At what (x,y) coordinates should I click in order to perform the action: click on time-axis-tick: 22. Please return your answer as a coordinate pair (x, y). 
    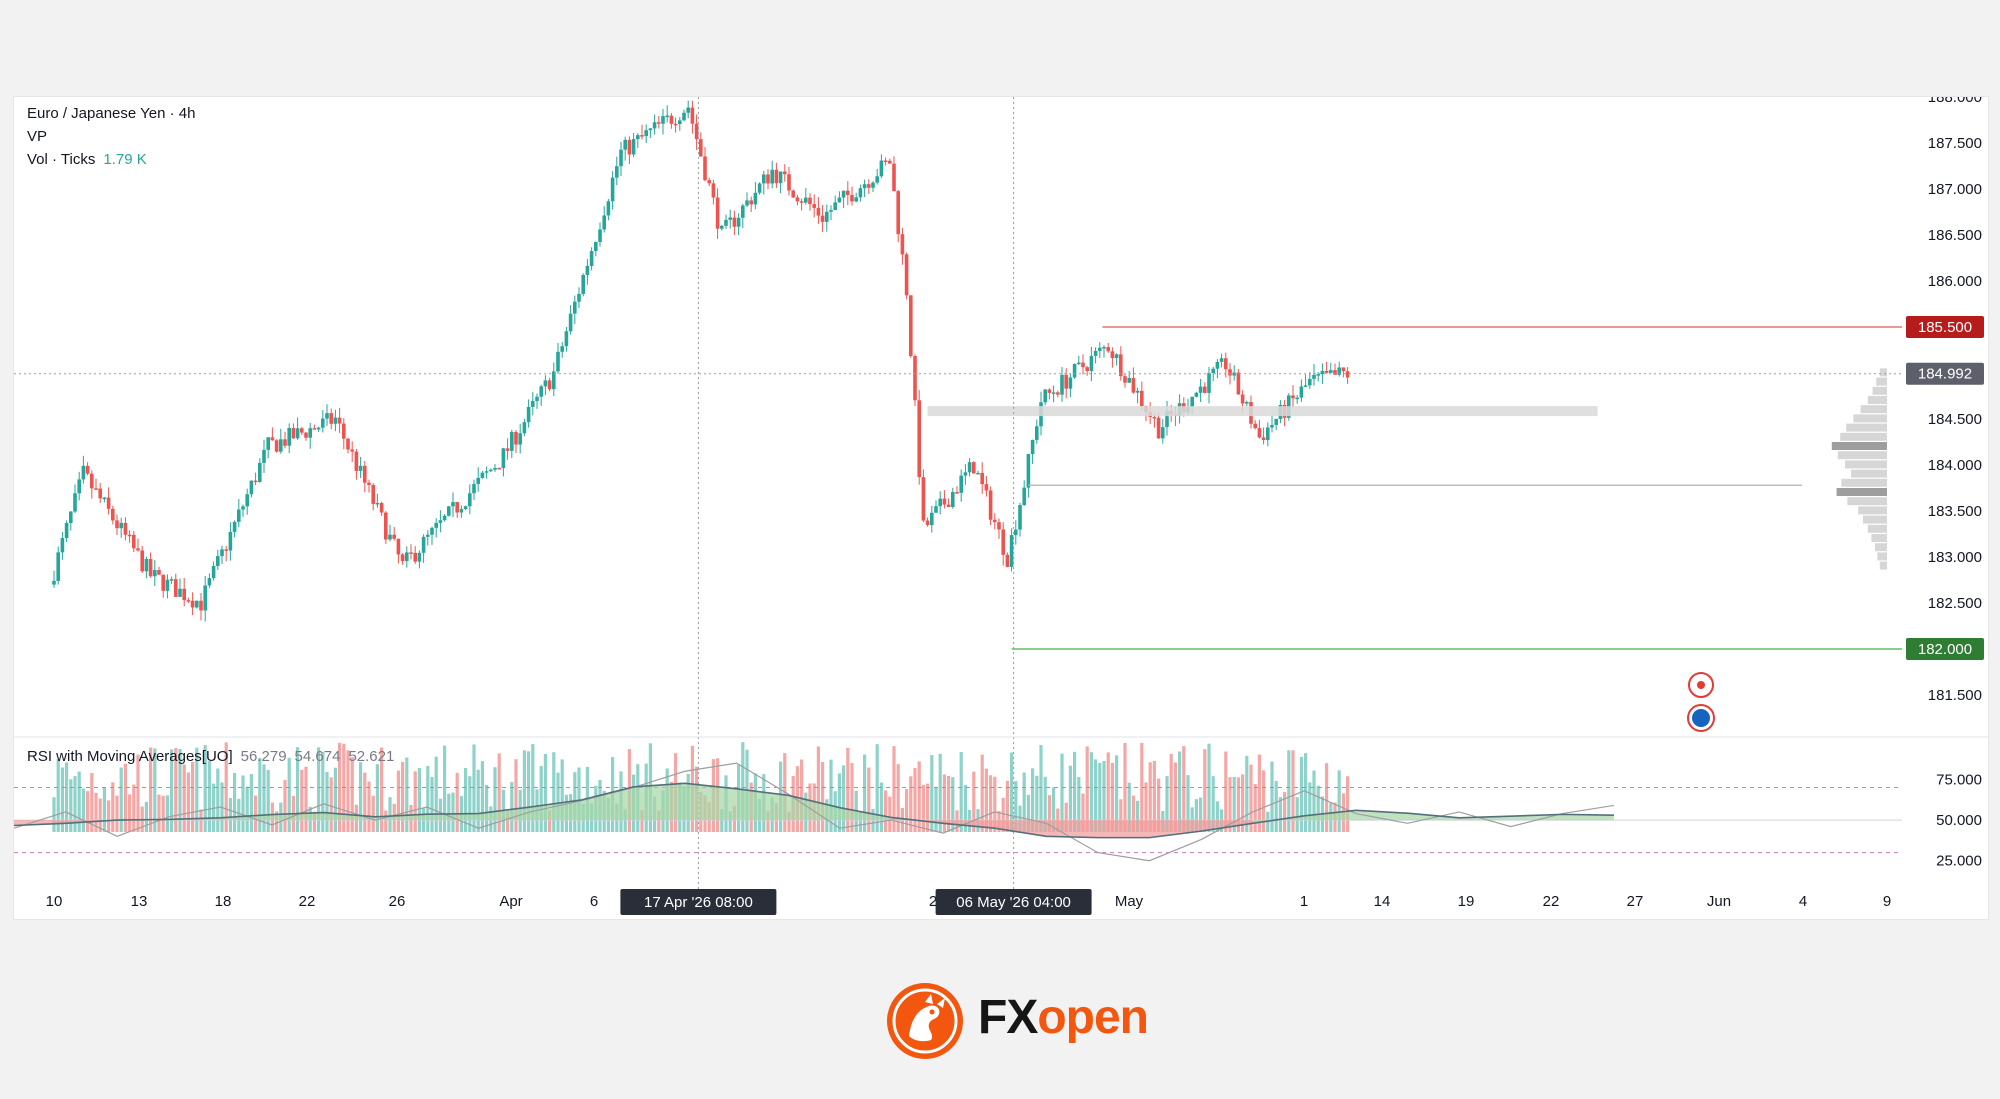
    Looking at the image, I should click on (1551, 901).